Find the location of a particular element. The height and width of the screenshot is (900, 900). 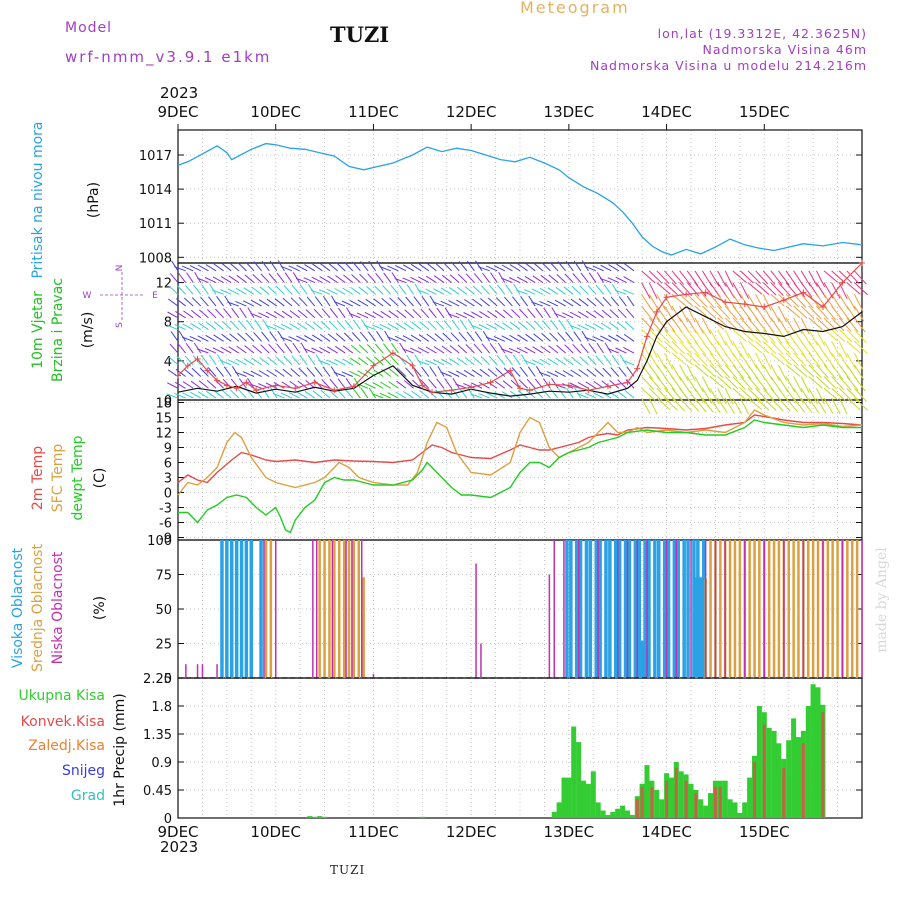

y-tick-label-pressure: 1011 is located at coordinates (155, 224).